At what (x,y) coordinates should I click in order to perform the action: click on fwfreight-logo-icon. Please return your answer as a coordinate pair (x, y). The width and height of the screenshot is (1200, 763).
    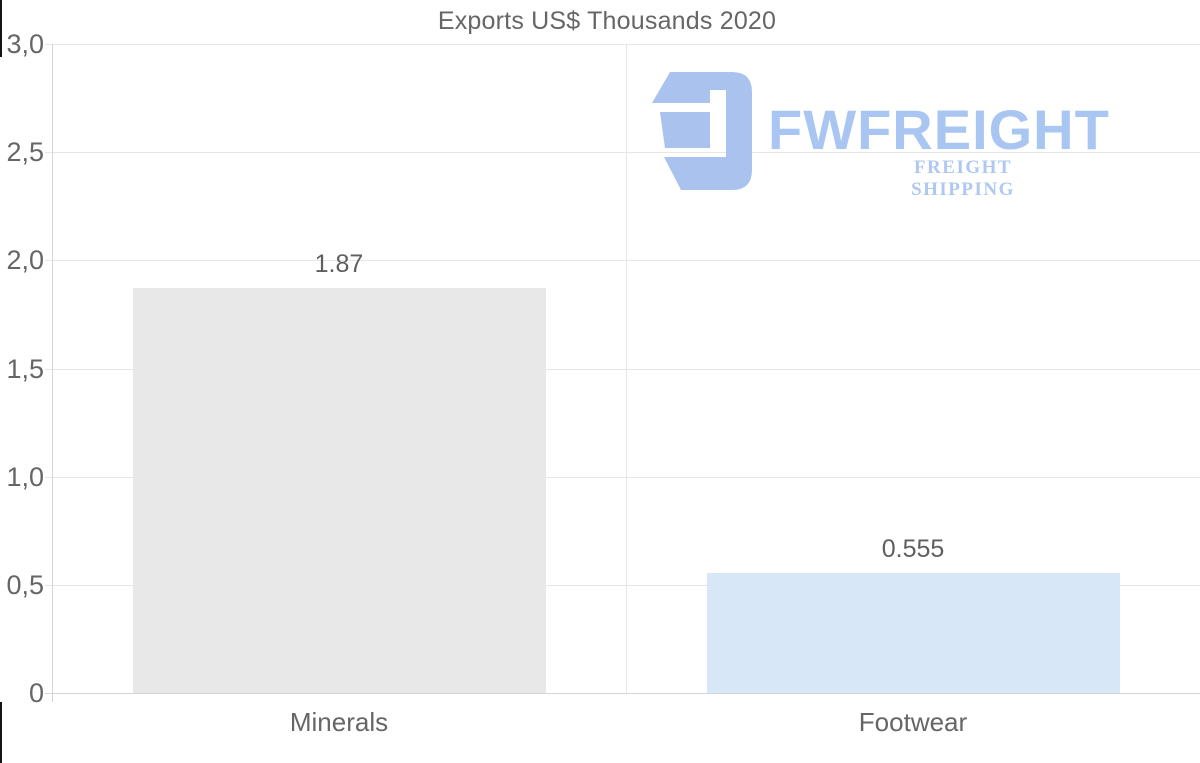
    Looking at the image, I should click on (702, 131).